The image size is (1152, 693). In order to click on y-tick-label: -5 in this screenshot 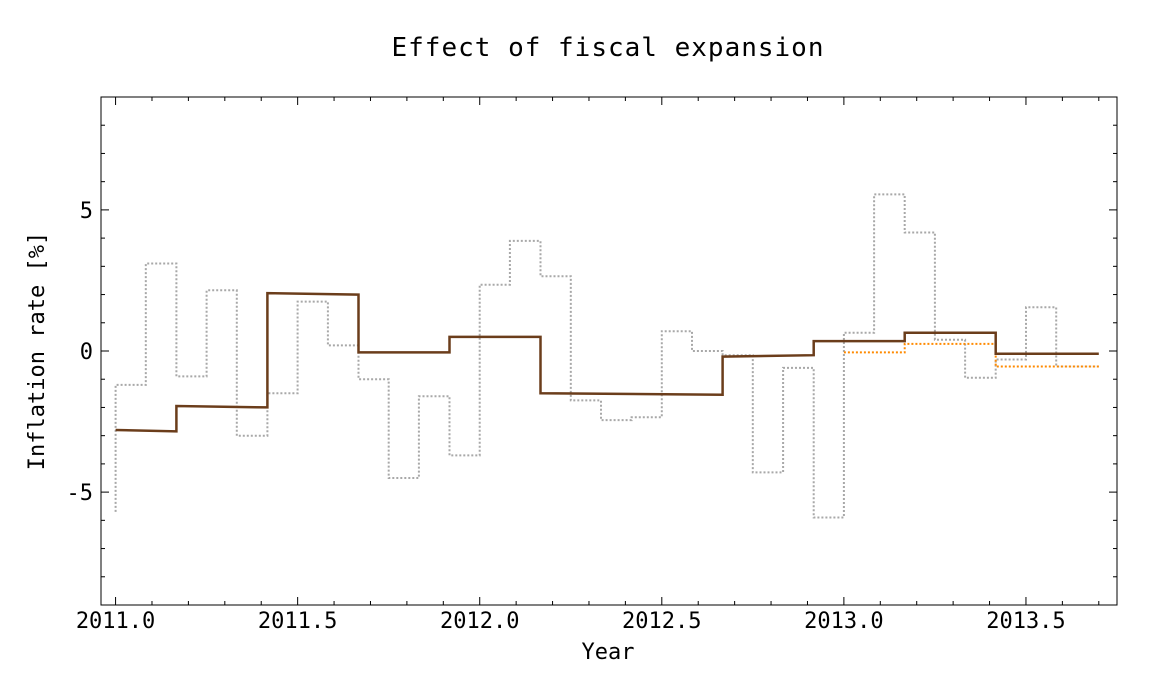, I will do `click(80, 493)`.